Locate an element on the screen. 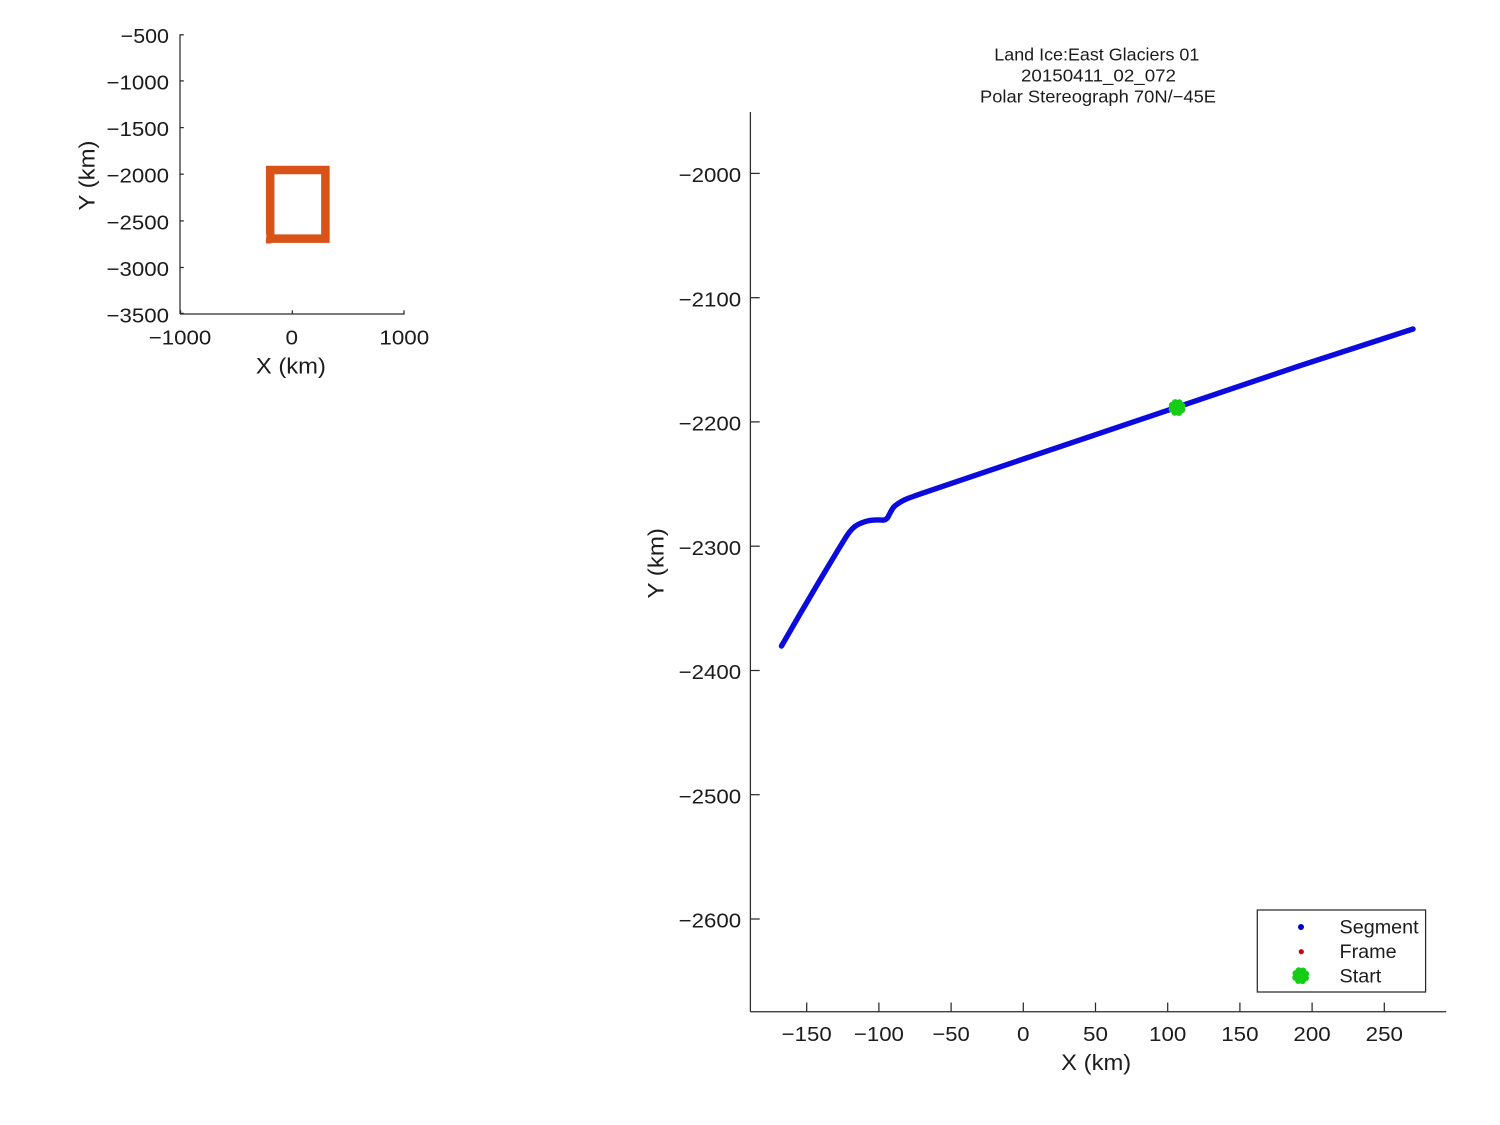 The image size is (1500, 1125). svg-text: 1000 is located at coordinates (404, 338).